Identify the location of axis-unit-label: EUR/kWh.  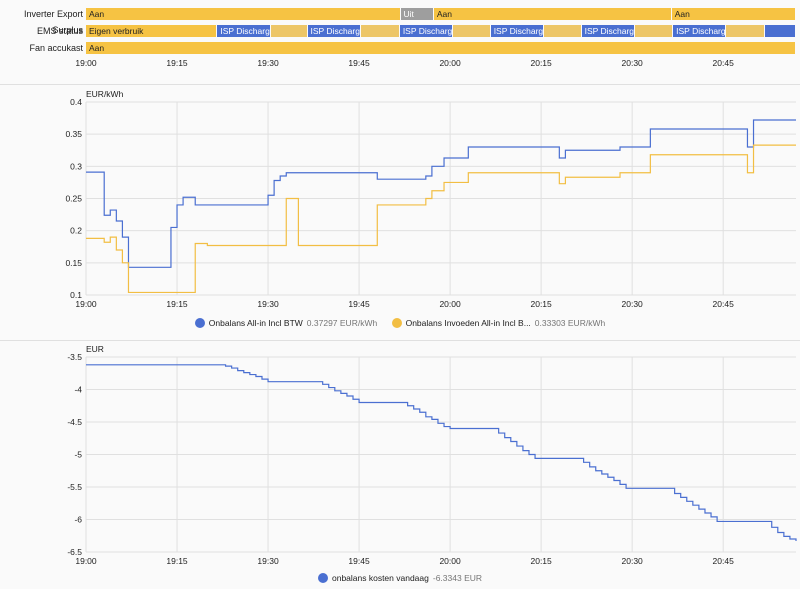
(105, 94).